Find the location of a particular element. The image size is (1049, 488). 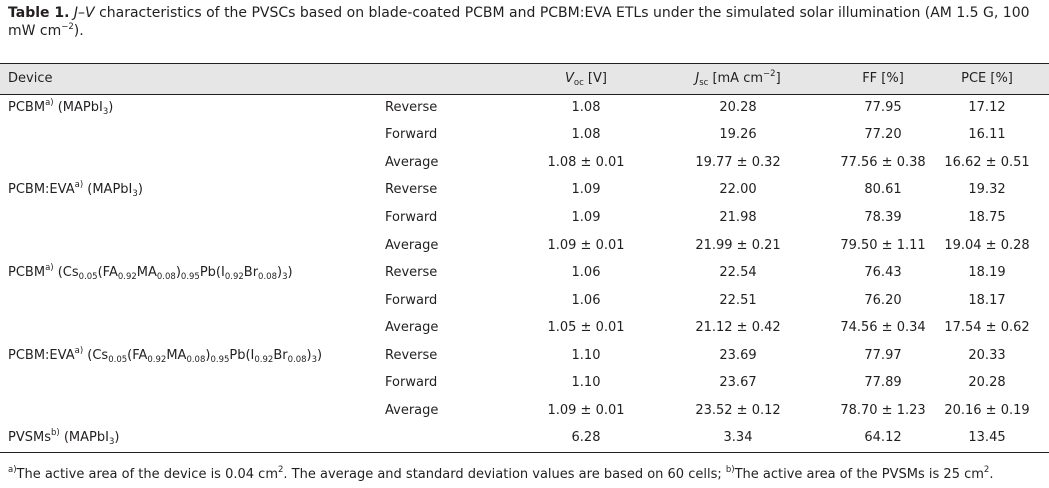

row-2-scan: Average is located at coordinates (412, 162).